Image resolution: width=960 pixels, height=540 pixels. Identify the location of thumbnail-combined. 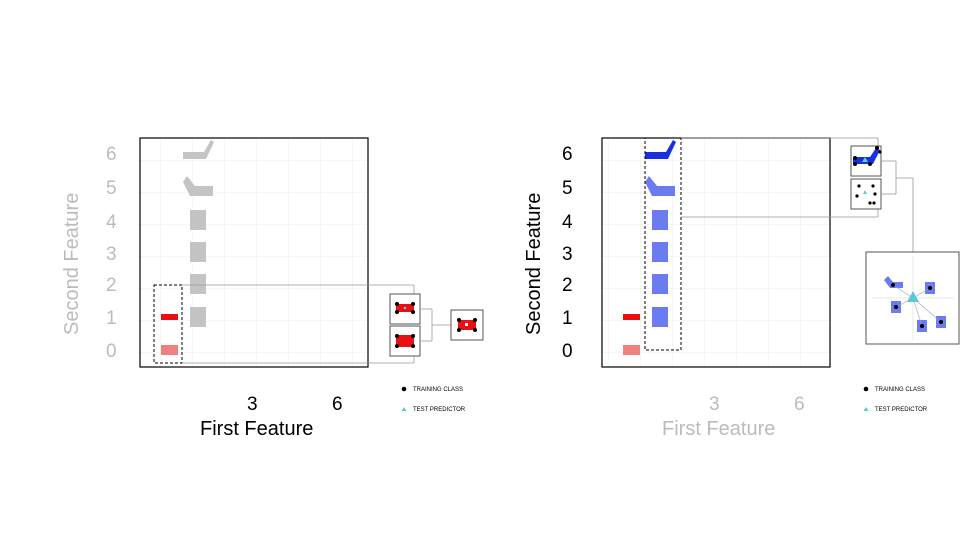
(467, 325).